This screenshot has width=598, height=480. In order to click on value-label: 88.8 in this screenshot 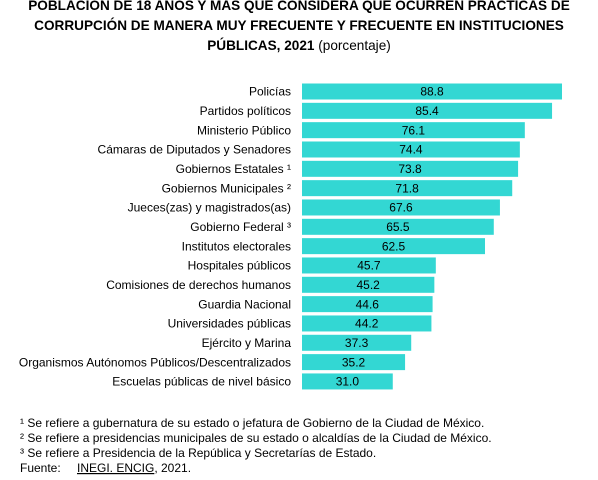, I will do `click(432, 92)`.